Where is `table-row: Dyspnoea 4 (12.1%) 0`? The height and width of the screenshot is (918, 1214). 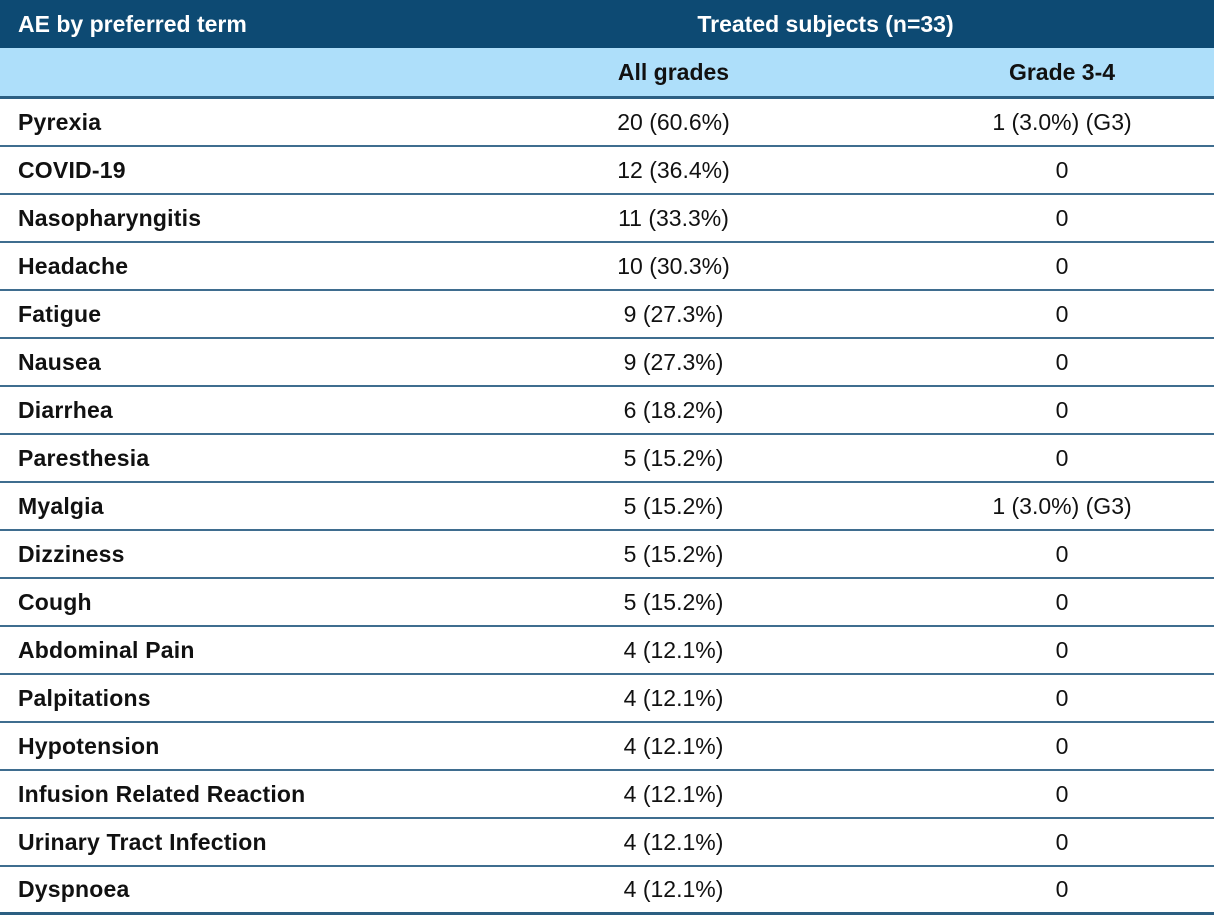 table-row: Dyspnoea 4 (12.1%) 0 is located at coordinates (607, 891).